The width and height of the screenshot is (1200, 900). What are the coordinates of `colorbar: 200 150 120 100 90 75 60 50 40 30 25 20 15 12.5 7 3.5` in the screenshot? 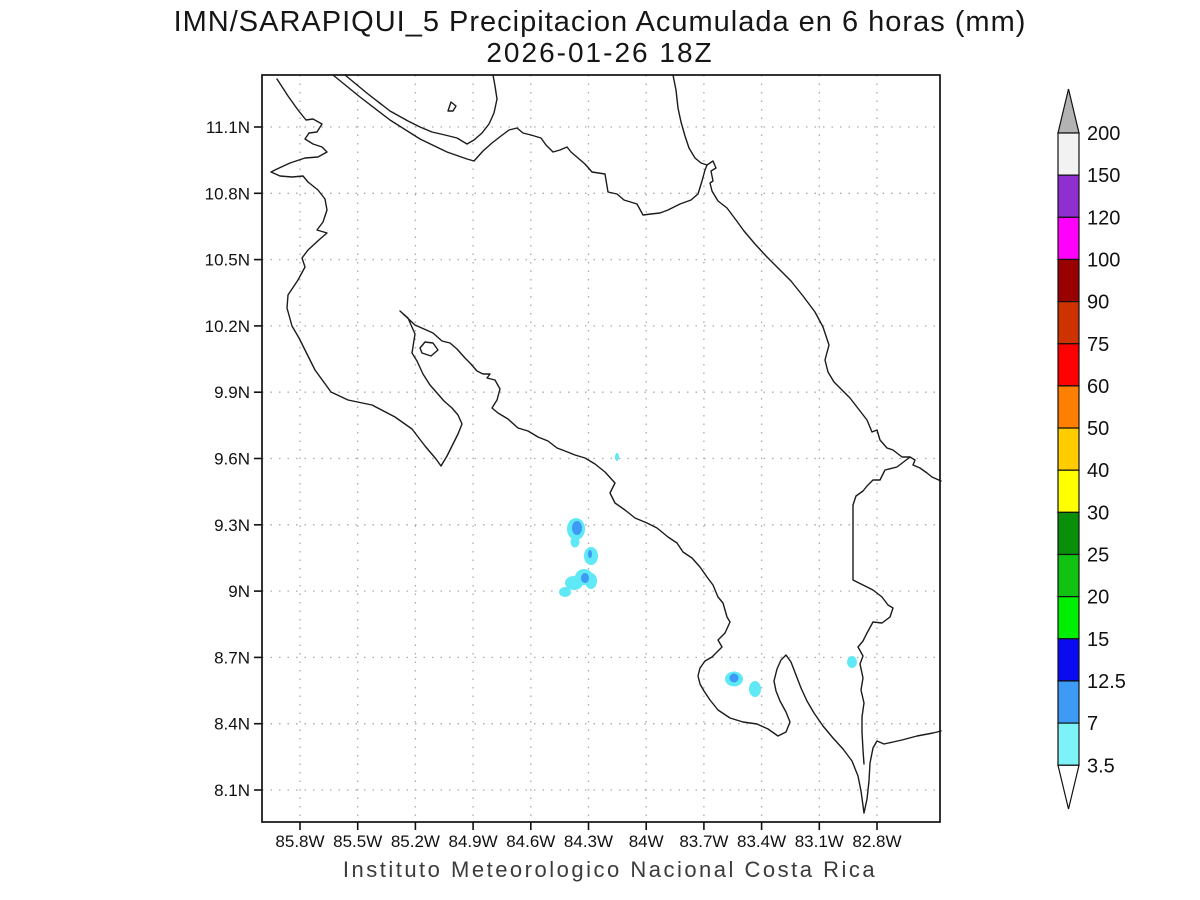 It's located at (1091, 449).